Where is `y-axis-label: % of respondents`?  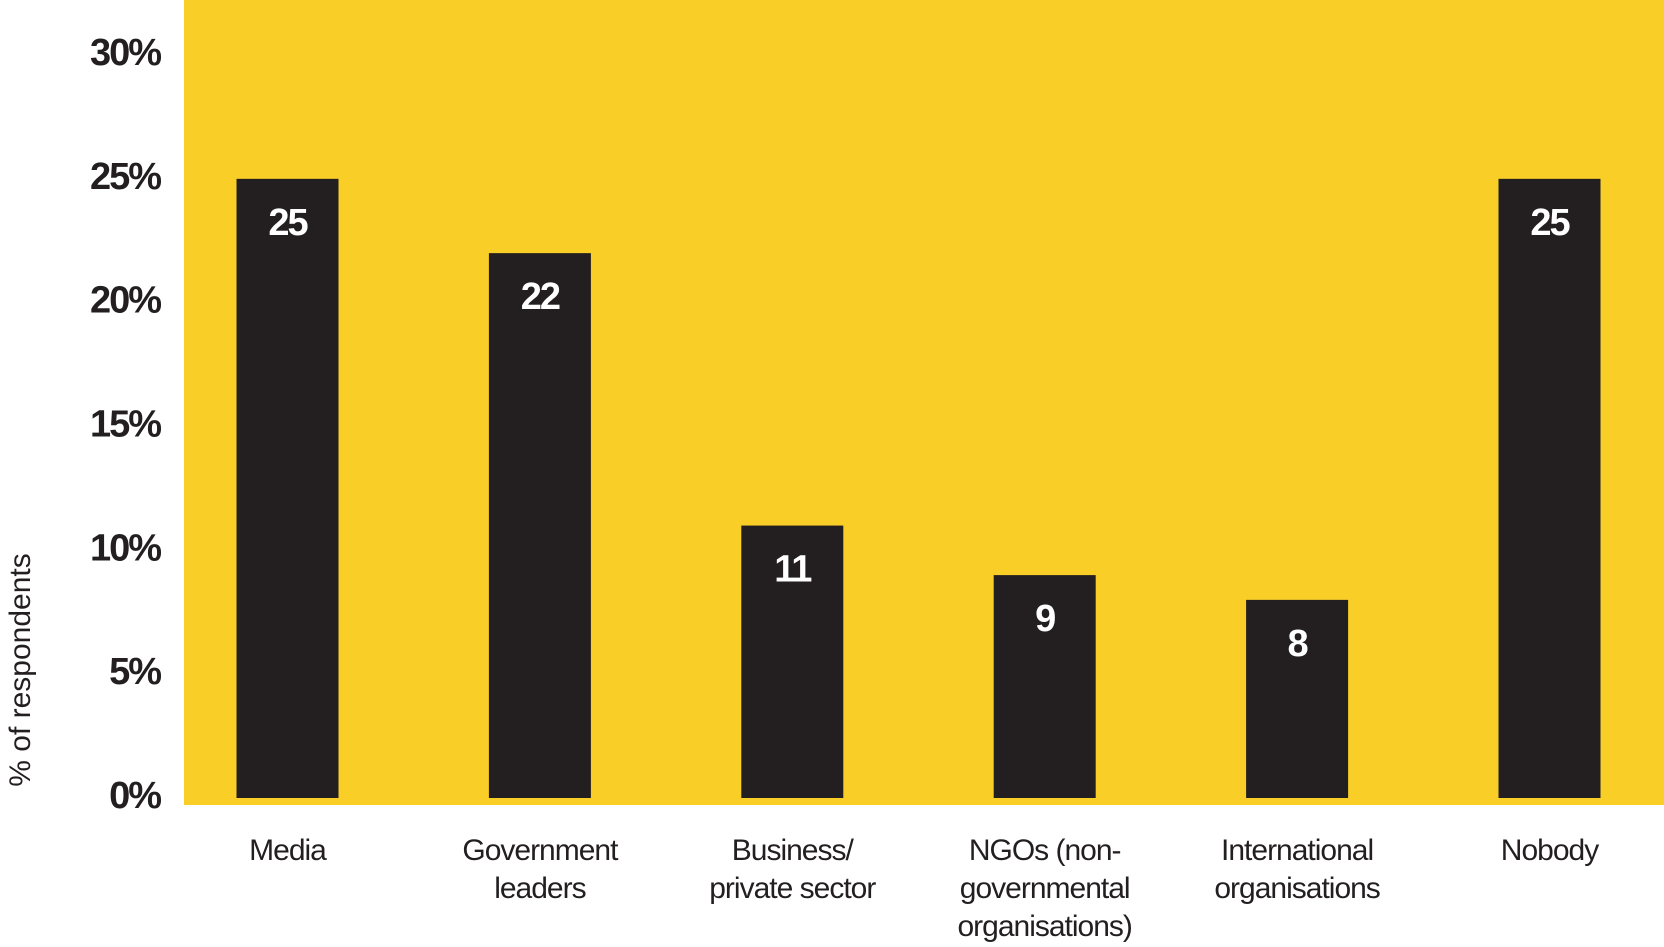
y-axis-label: % of respondents is located at coordinates (20, 669).